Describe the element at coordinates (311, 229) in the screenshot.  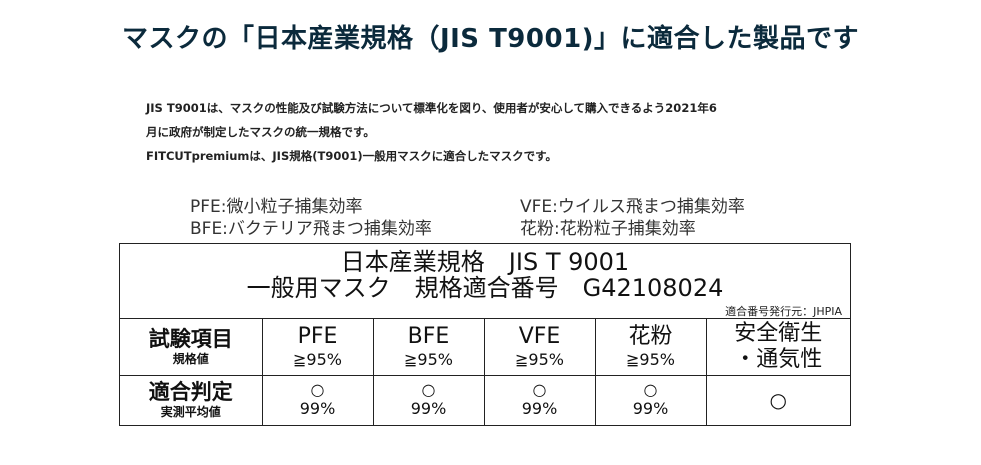
I see `legend-bfe: BFE:バクテリア飛まつ捕集効率` at that location.